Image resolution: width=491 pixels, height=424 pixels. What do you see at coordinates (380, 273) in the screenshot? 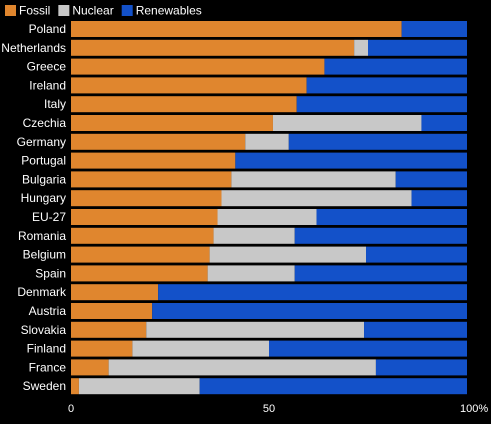
I see `bar-renewables-spain` at bounding box center [380, 273].